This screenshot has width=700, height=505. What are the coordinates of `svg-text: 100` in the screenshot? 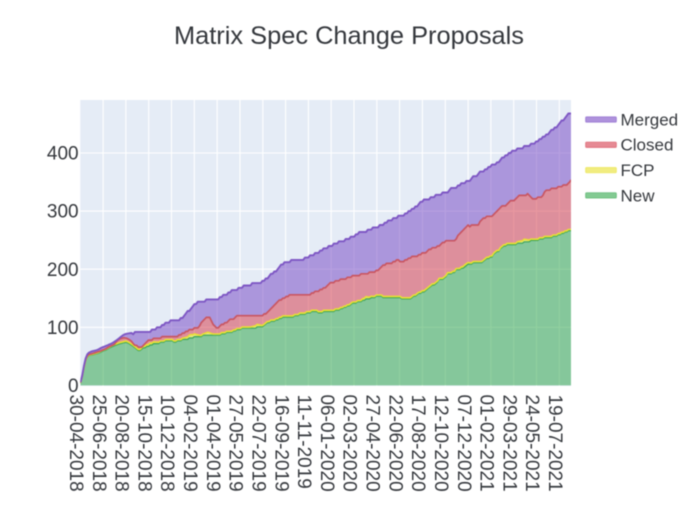 It's located at (63, 328).